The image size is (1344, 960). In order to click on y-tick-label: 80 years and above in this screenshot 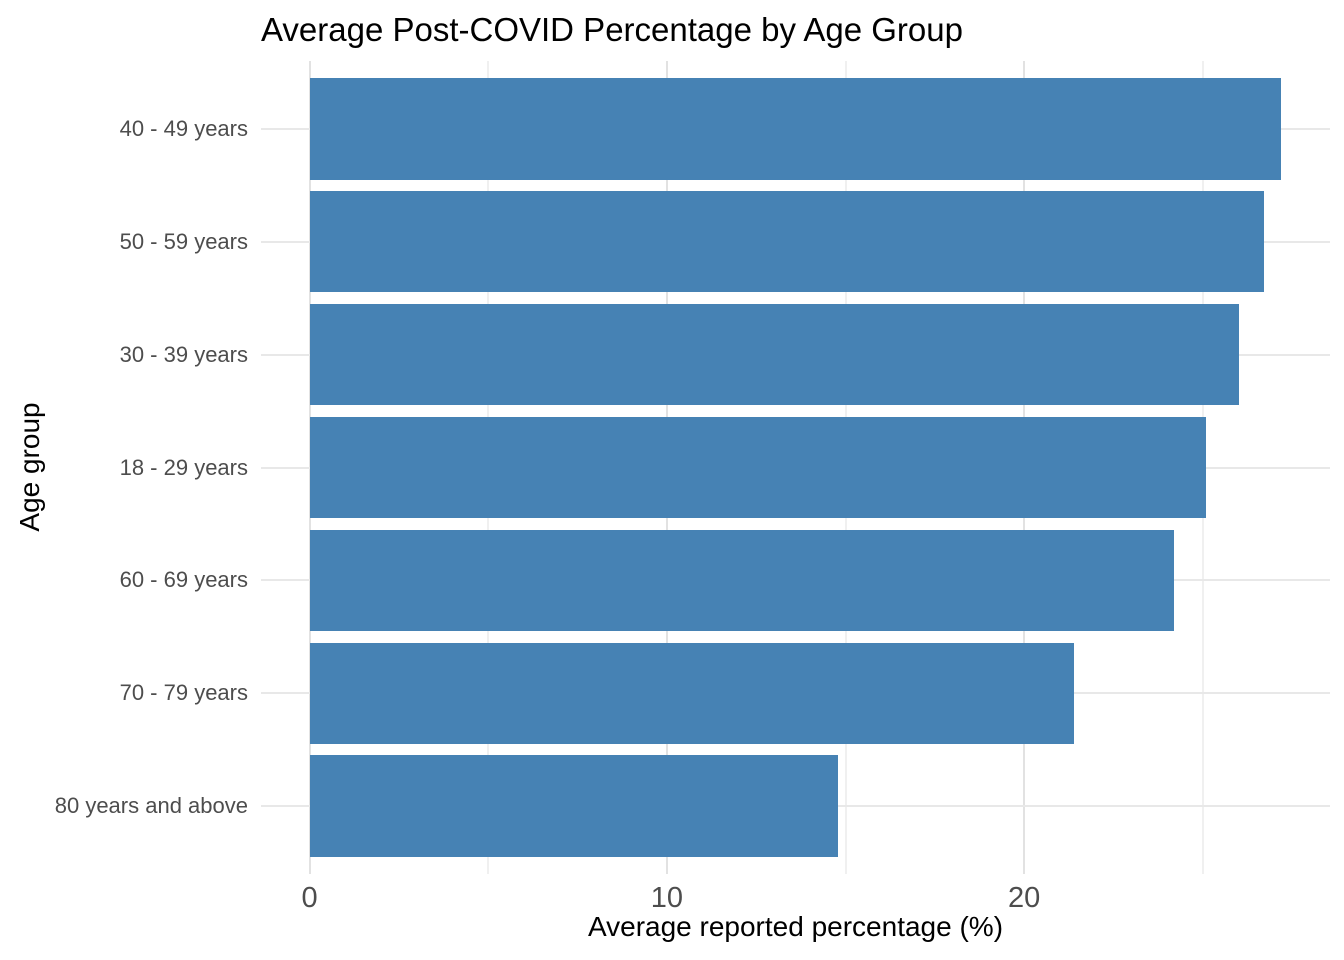, I will do `click(151, 806)`.